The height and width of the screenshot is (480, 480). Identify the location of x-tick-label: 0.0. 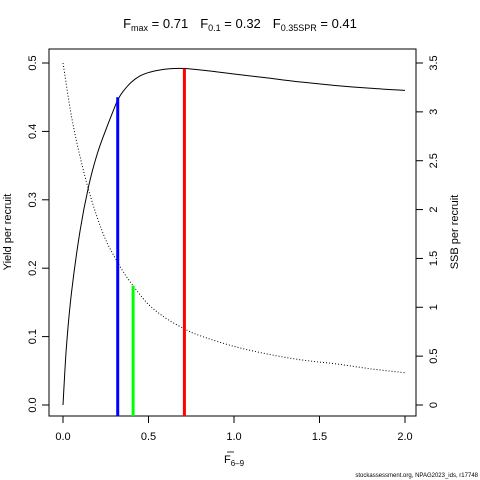
(62, 437).